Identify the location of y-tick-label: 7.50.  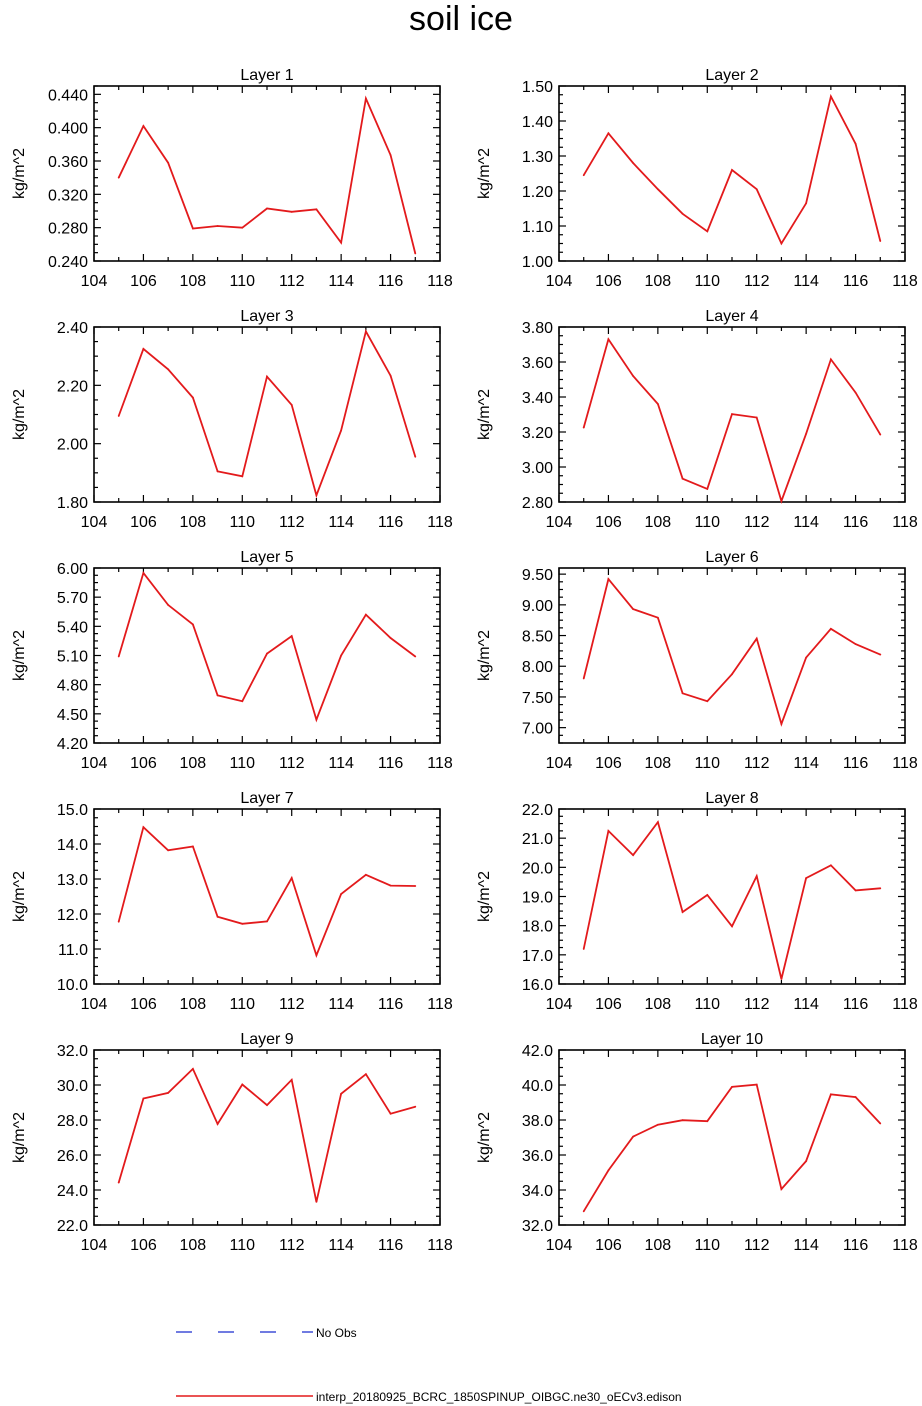
(537, 698).